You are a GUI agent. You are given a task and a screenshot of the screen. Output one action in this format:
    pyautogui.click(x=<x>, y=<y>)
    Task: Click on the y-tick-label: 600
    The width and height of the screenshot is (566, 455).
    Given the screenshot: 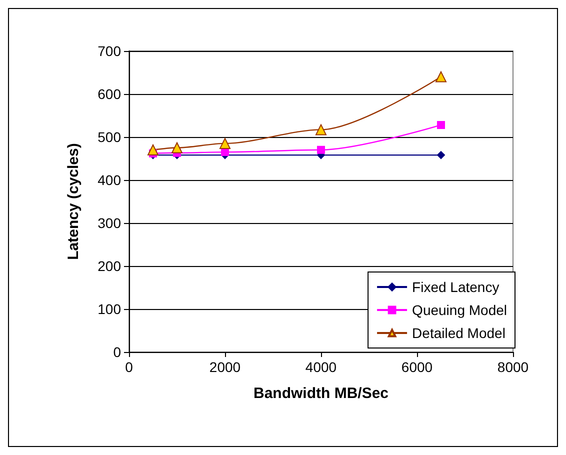 What is the action you would take?
    pyautogui.click(x=110, y=94)
    